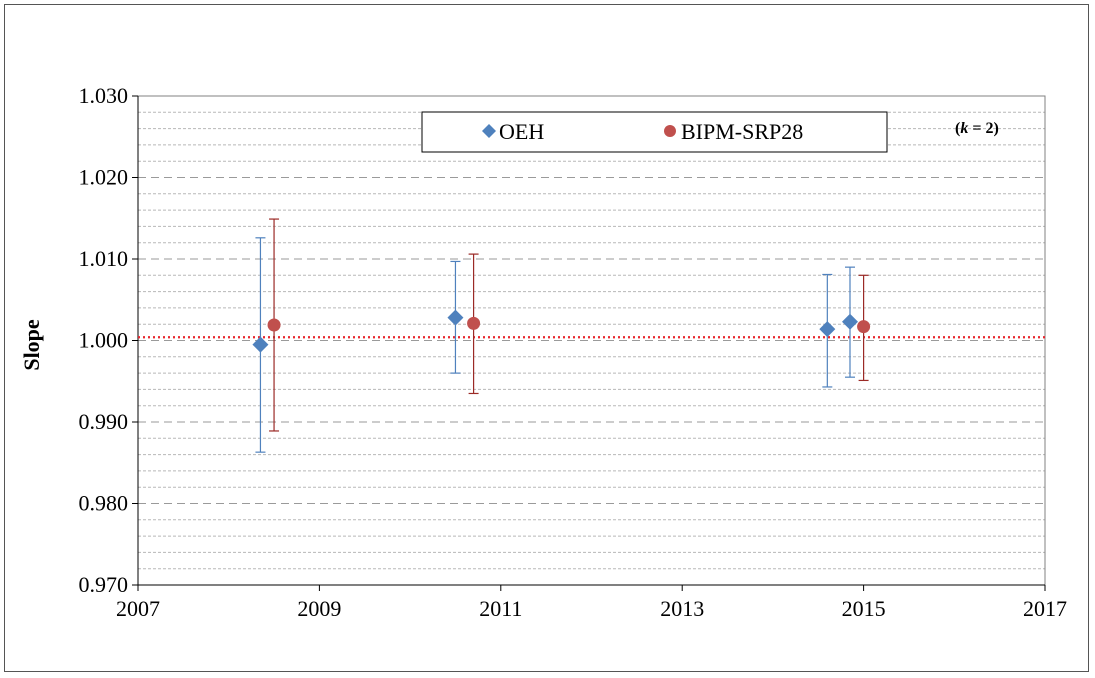 The width and height of the screenshot is (1095, 678). Describe the element at coordinates (104, 95) in the screenshot. I see `y-tick-label: 1.030` at that location.